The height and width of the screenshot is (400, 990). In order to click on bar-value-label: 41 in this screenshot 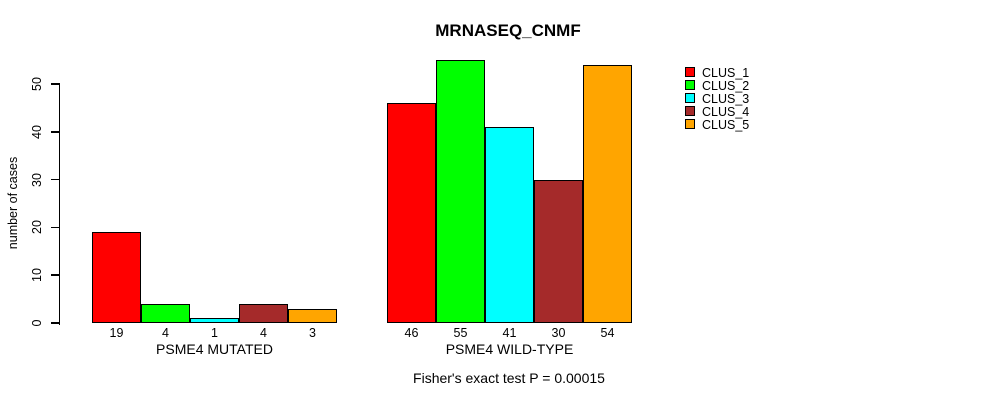, I will do `click(509, 333)`.